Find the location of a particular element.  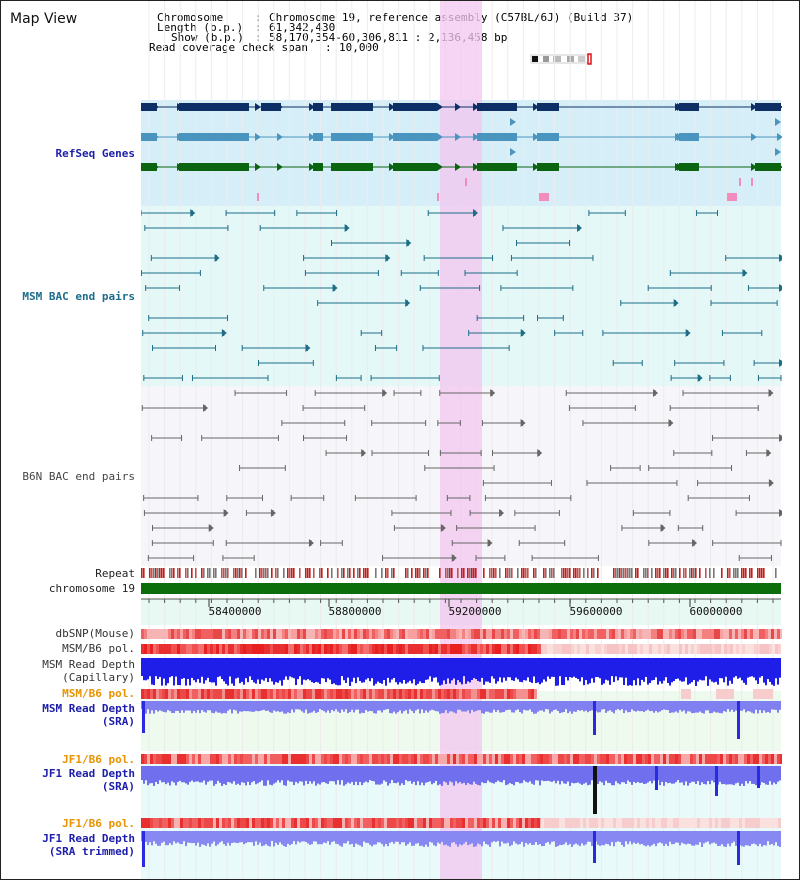

gene-exon is located at coordinates (415, 137).